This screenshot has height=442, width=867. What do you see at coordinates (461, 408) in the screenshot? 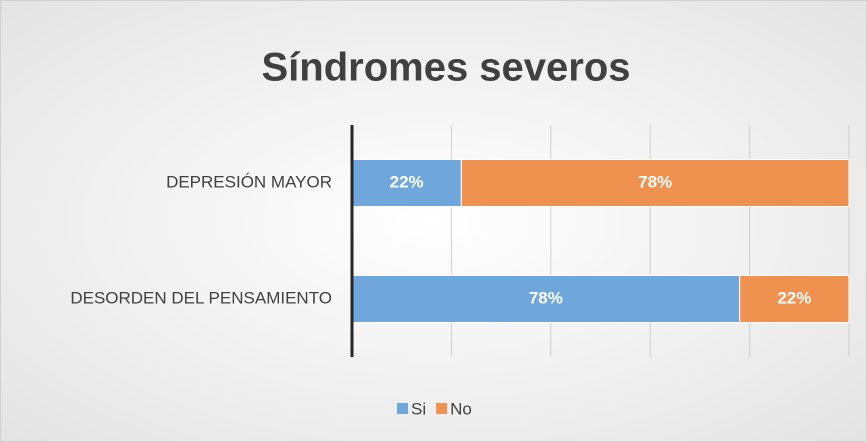
I see `legend-label: No` at bounding box center [461, 408].